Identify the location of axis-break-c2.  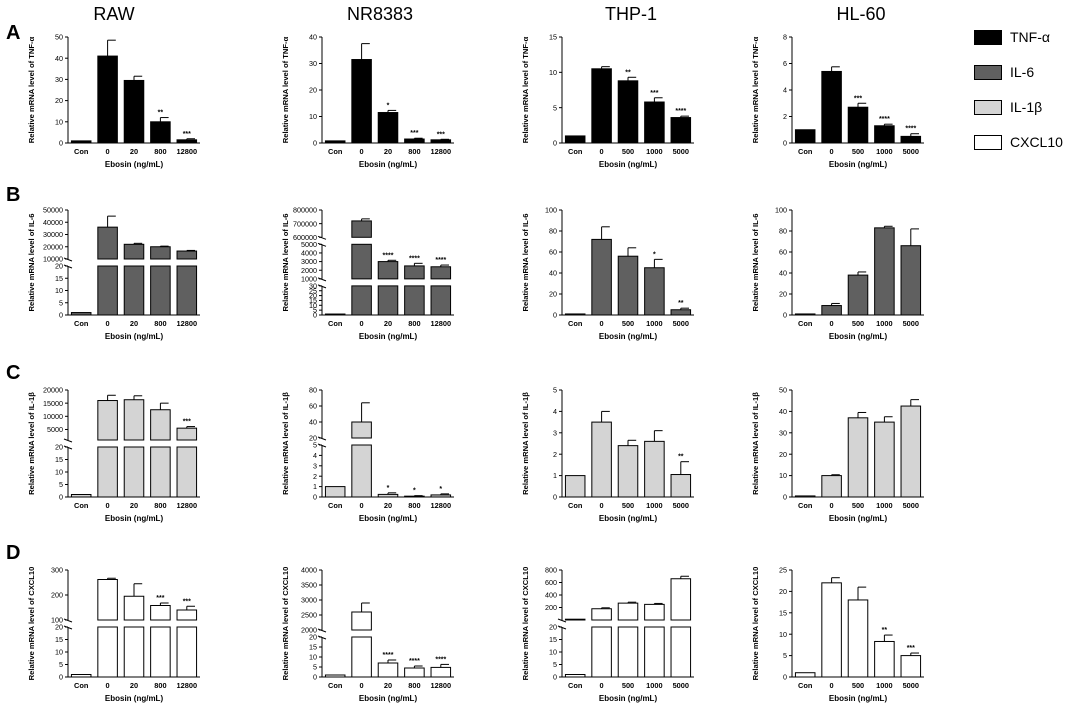
(322, 445).